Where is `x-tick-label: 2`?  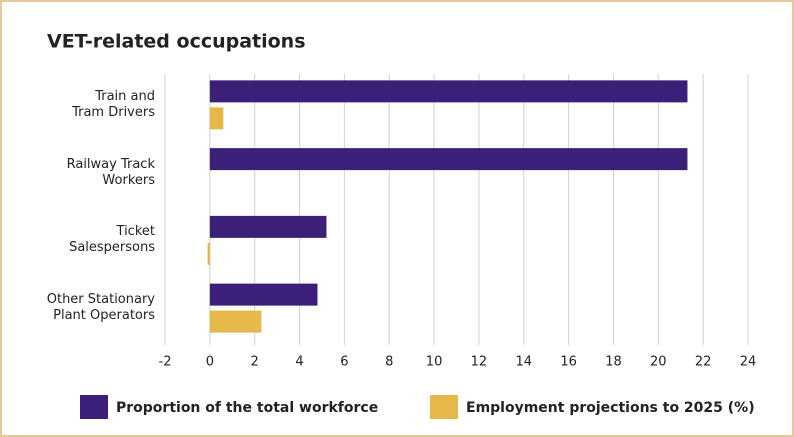
x-tick-label: 2 is located at coordinates (255, 362).